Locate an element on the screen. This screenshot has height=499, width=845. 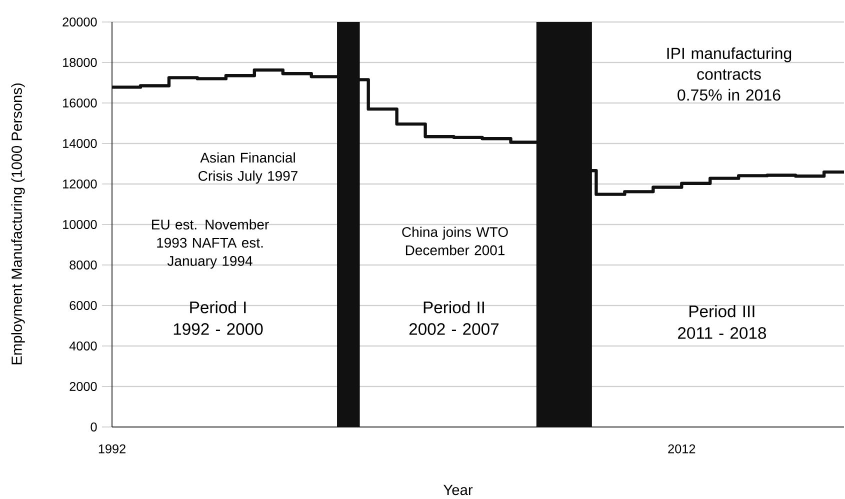
y-tick-label: 14000 is located at coordinates (80, 143).